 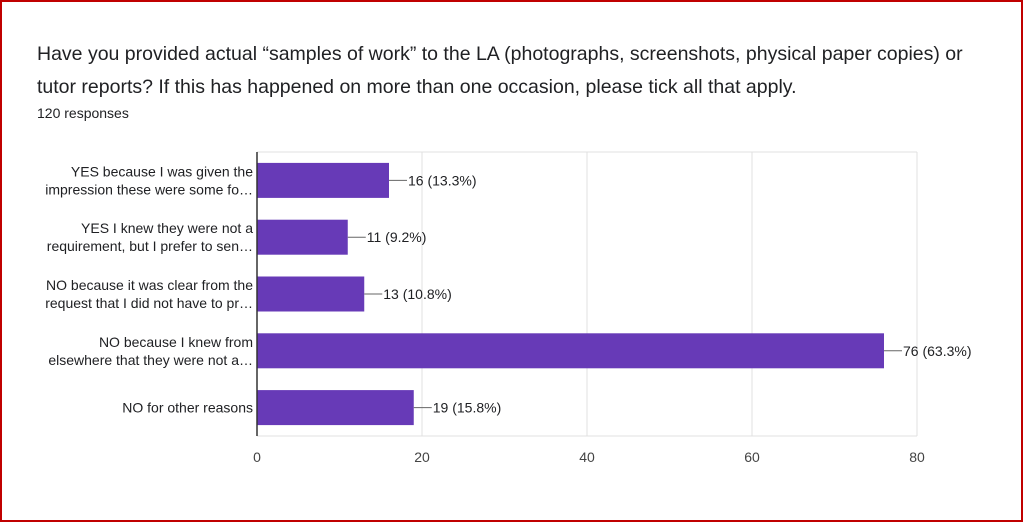 What do you see at coordinates (417, 294) in the screenshot?
I see `data-label: 13 (10.8%)` at bounding box center [417, 294].